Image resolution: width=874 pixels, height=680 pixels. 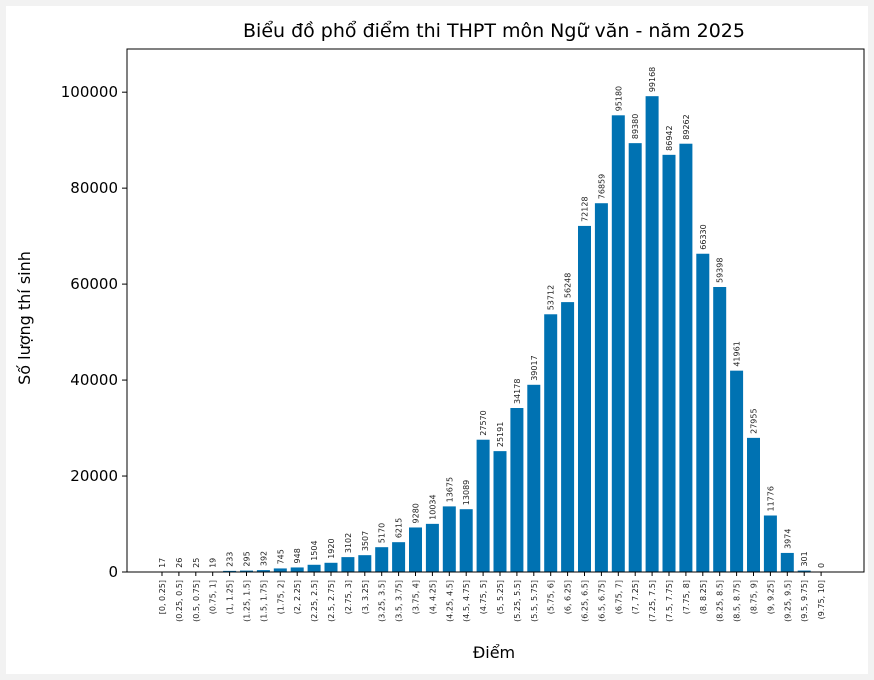 I want to click on bar-value-label: 19, so click(x=213, y=563).